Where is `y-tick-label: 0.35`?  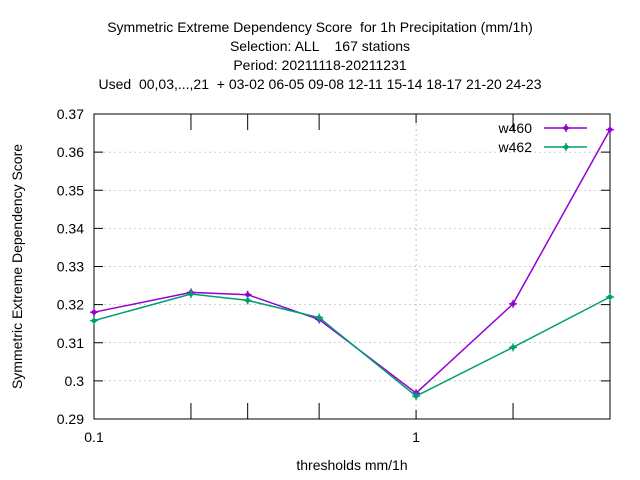
y-tick-label: 0.35 is located at coordinates (70, 190).